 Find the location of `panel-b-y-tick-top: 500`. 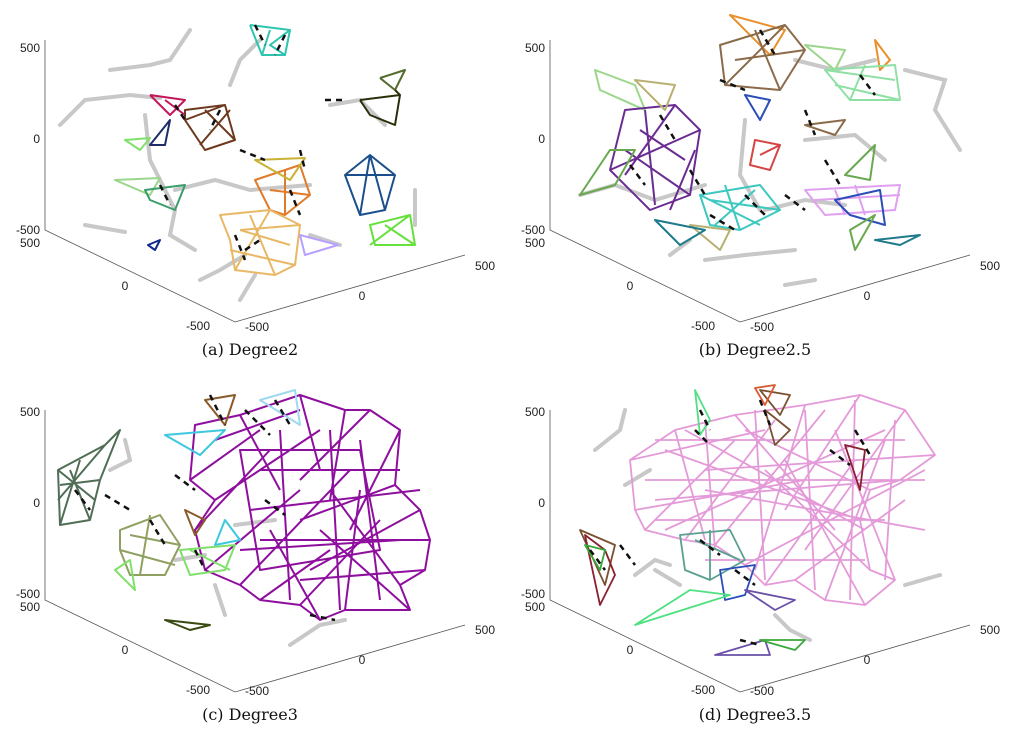

panel-b-y-tick-top: 500 is located at coordinates (535, 243).